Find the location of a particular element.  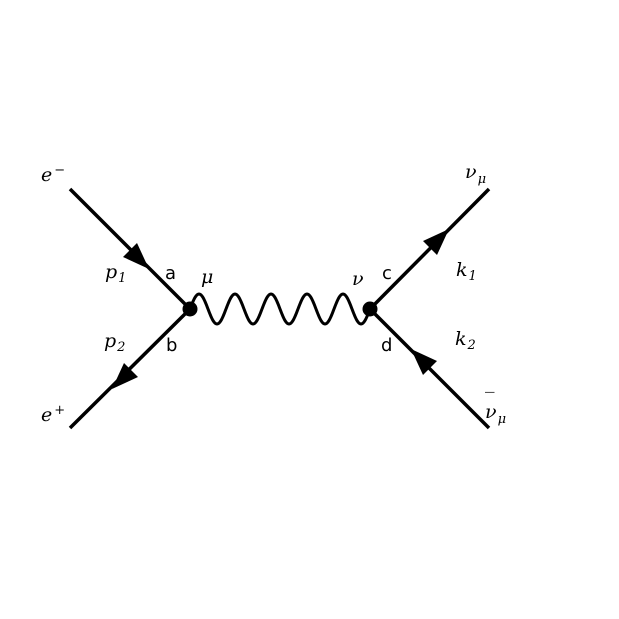

label-electron: e − is located at coordinates (53, 174).